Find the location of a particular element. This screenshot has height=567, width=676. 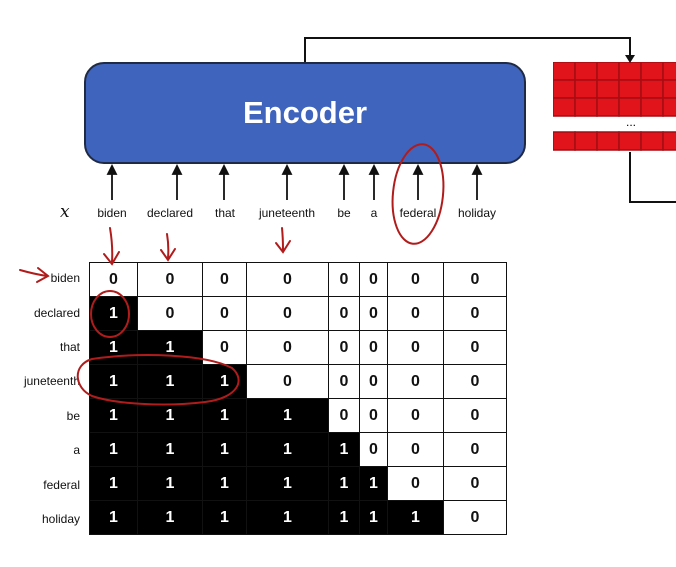

row-label-a: a is located at coordinates (76, 450).